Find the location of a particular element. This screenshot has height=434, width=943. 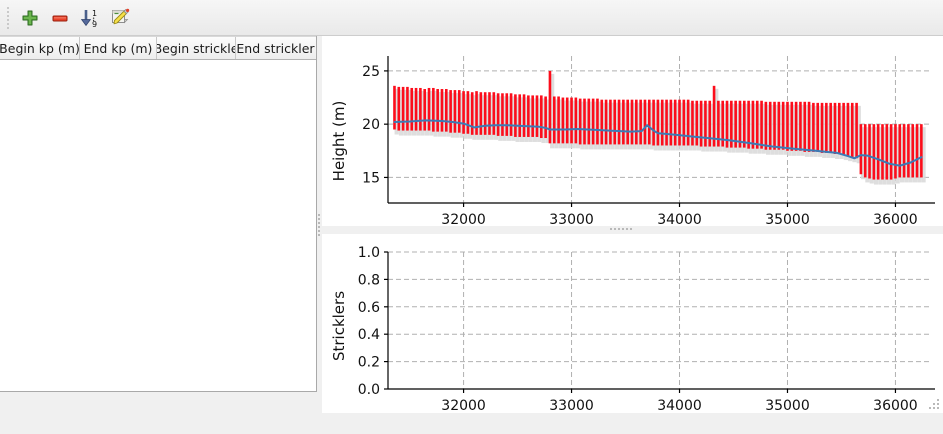

vertical-splitter is located at coordinates (319, 224).